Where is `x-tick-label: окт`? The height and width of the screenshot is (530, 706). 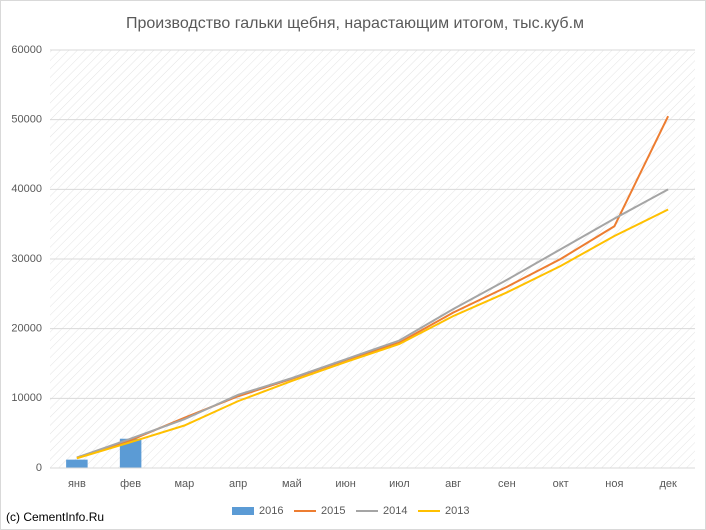
x-tick-label: окт is located at coordinates (561, 484).